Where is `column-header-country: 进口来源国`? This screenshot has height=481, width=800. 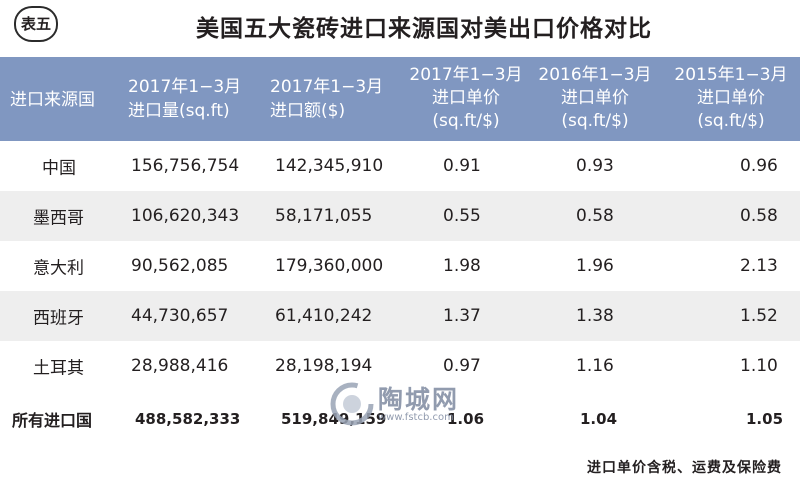
column-header-country: 进口来源国 is located at coordinates (51, 99).